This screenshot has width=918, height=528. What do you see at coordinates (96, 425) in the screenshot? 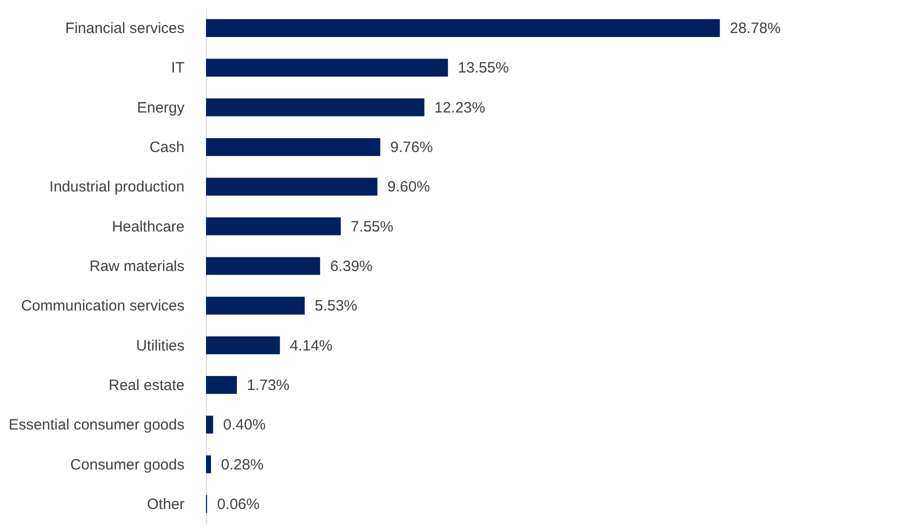
I see `y-tick-label: Essential consumer goods` at bounding box center [96, 425].